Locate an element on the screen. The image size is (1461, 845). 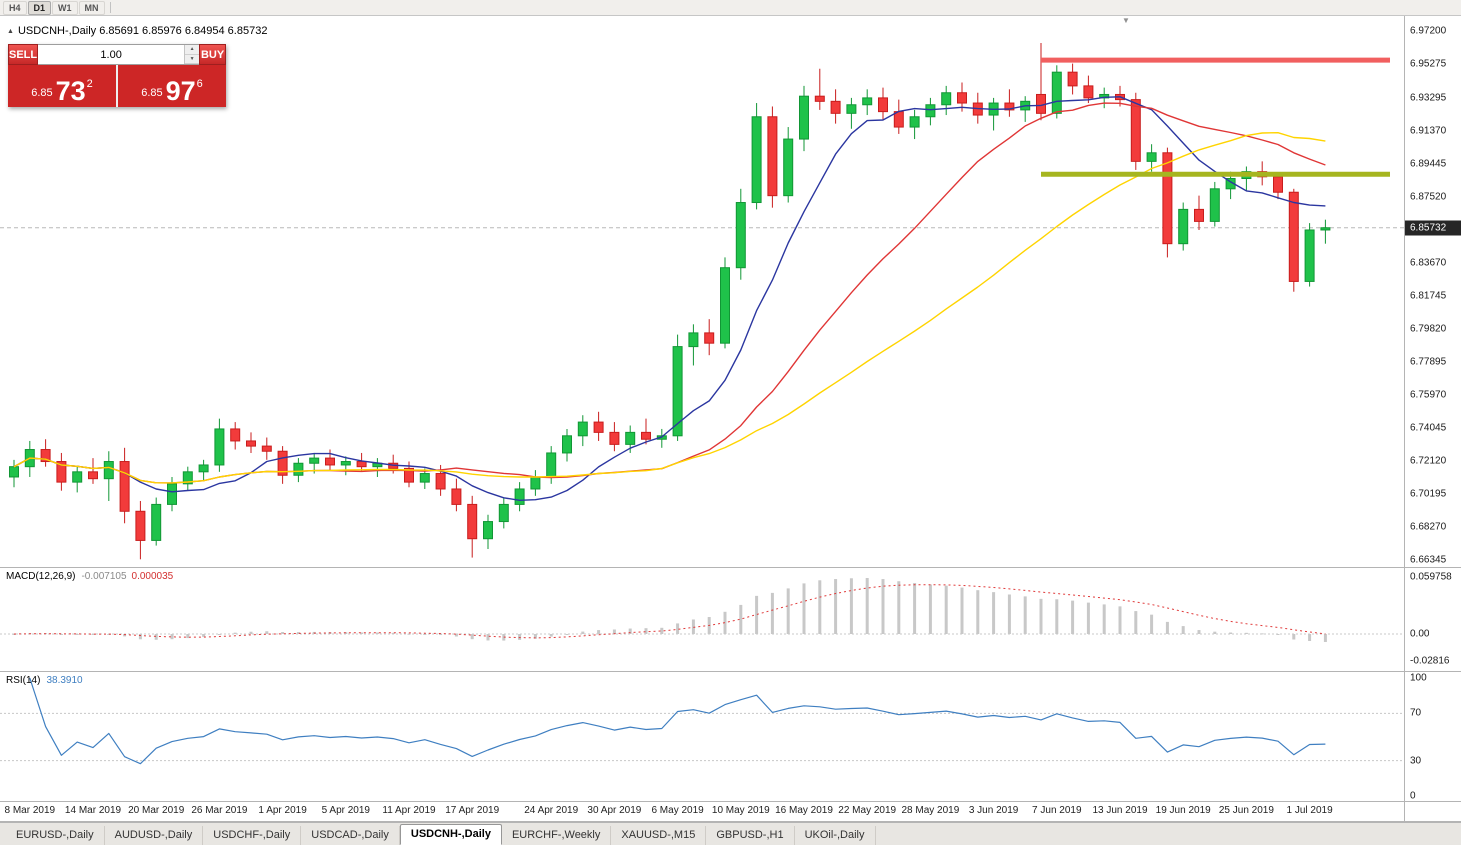
rsi-axis-label: 100 is located at coordinates (1418, 678).